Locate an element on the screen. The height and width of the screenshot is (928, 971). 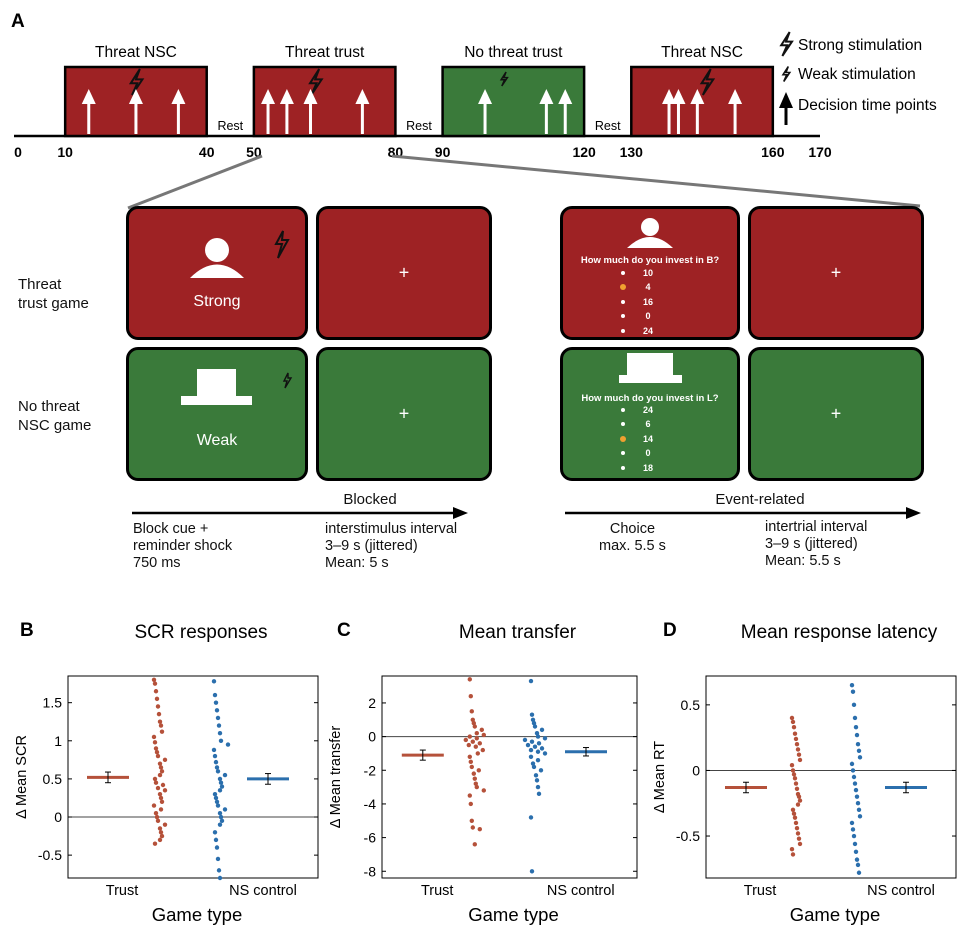
screen-nothreat-fixation: + is located at coordinates (404, 414).